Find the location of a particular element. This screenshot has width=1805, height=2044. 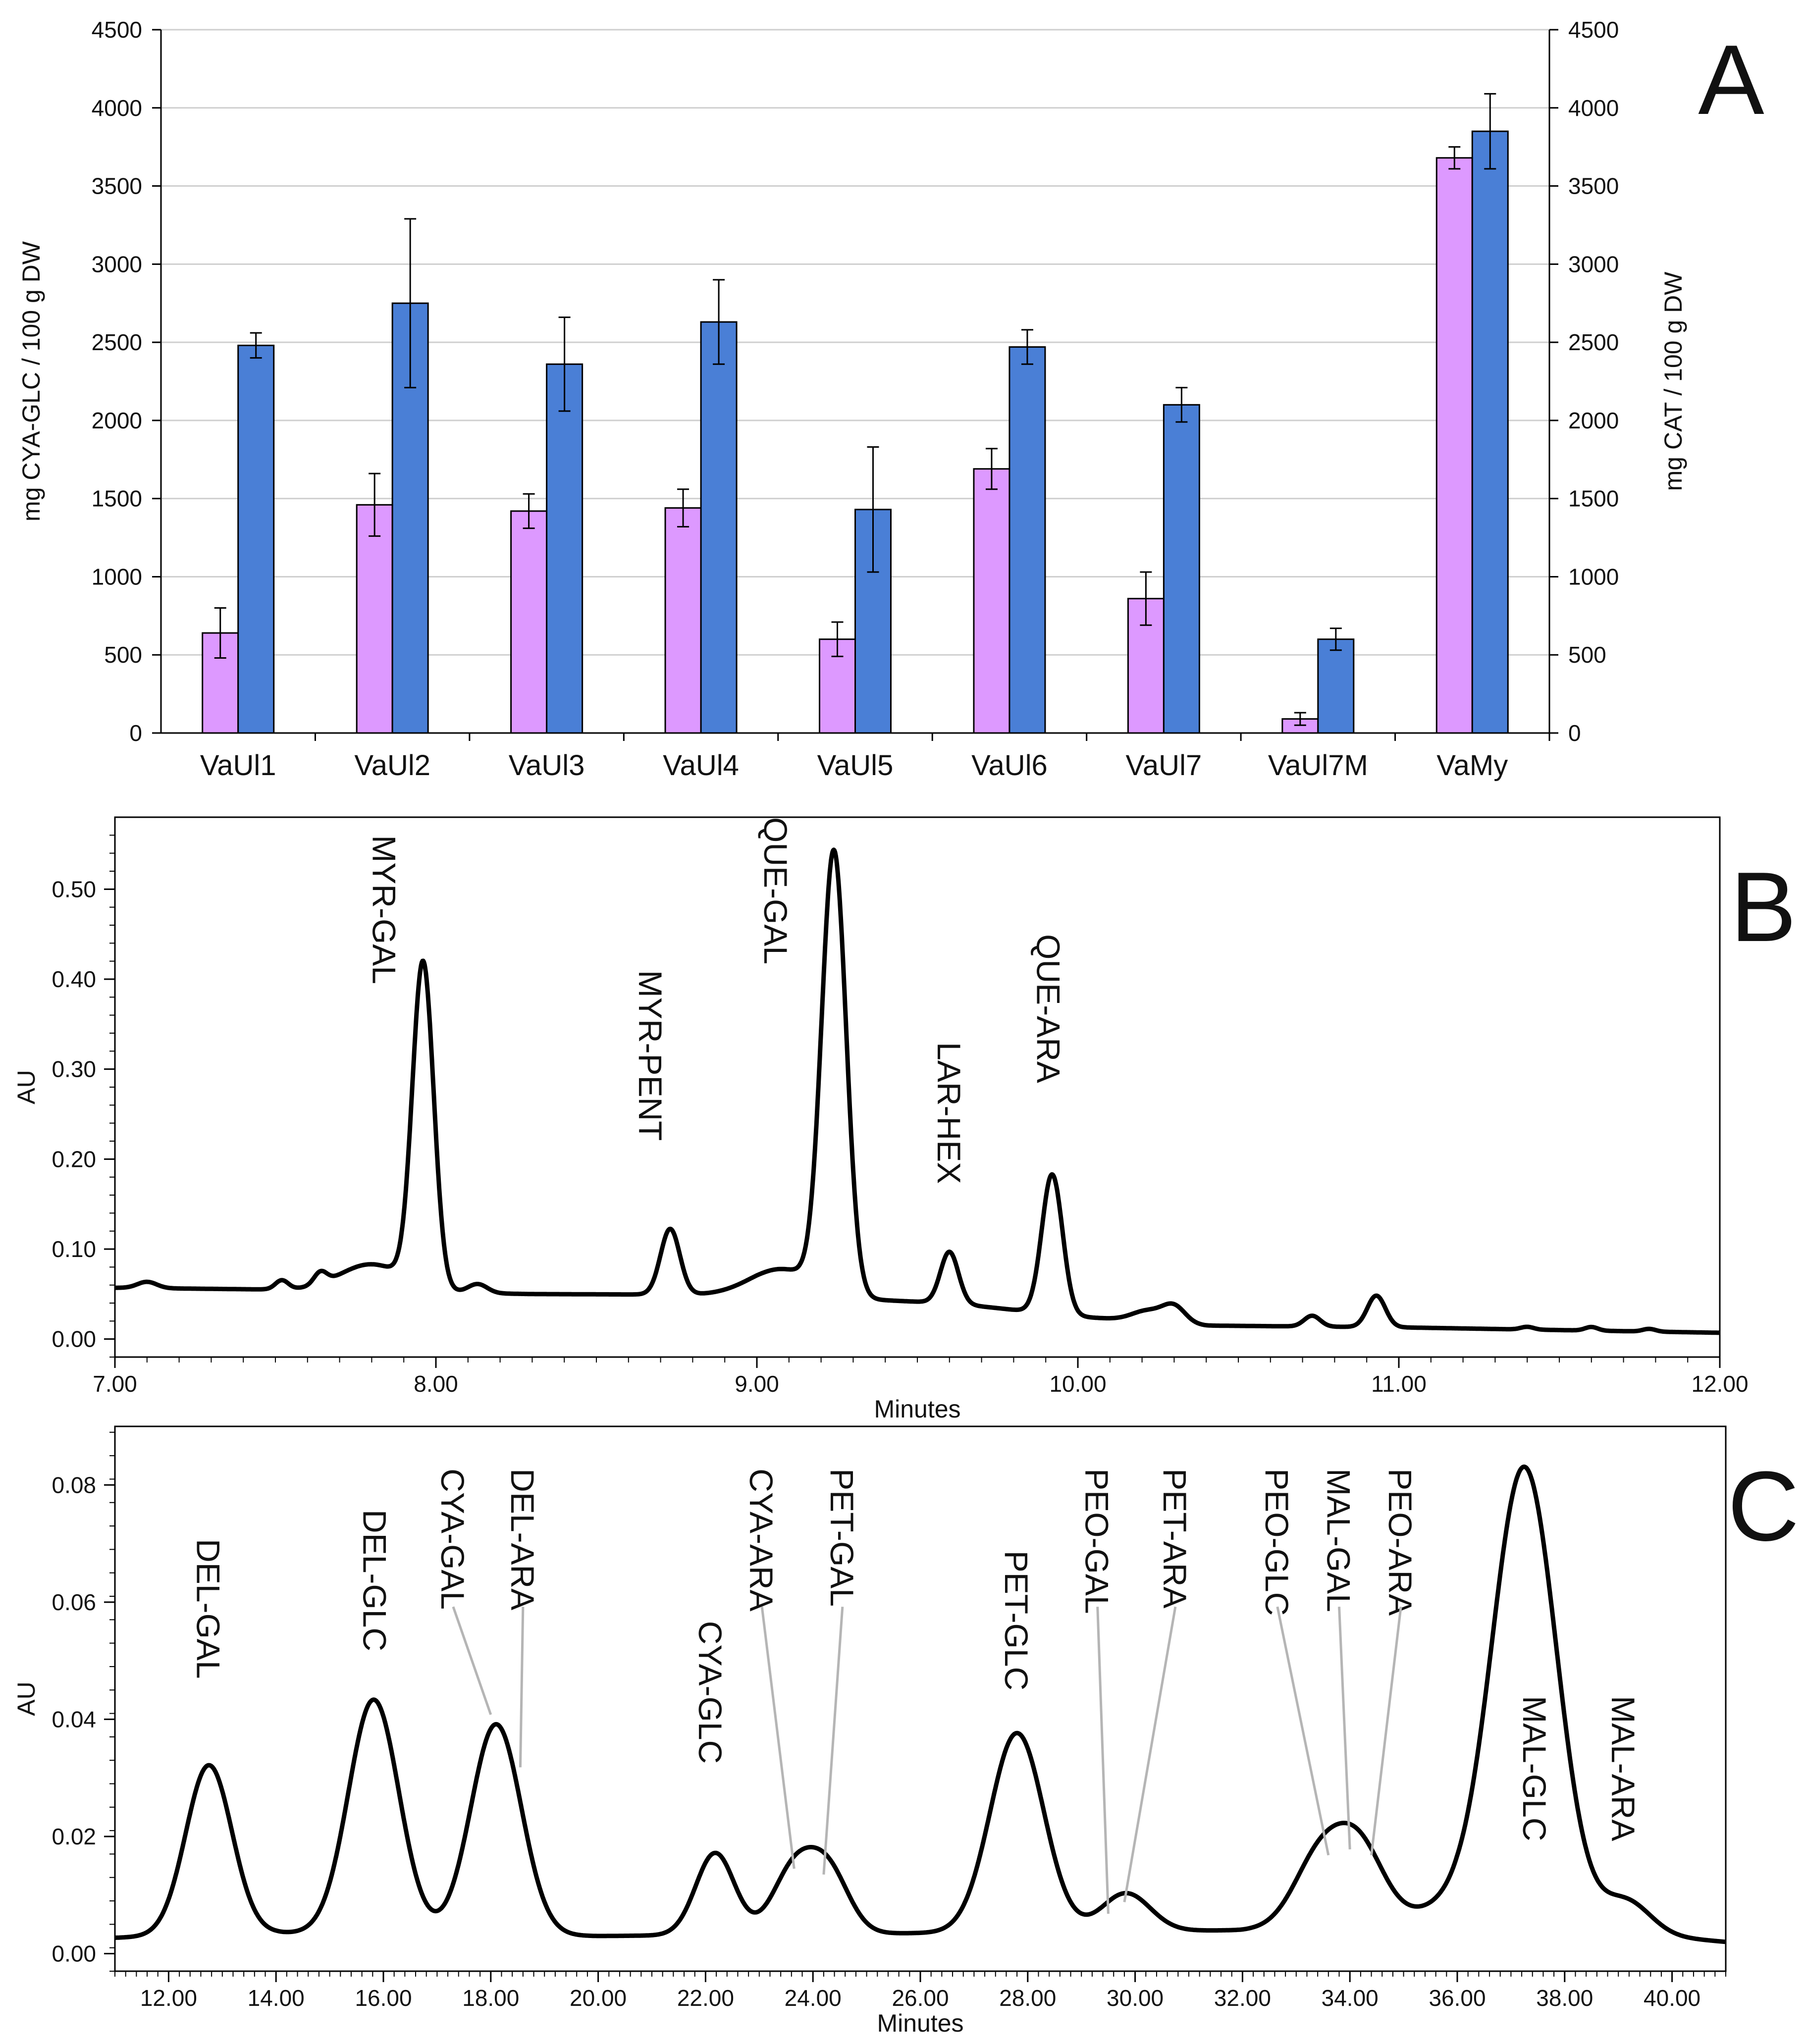

x-axis-label: Minutes is located at coordinates (920, 2023).